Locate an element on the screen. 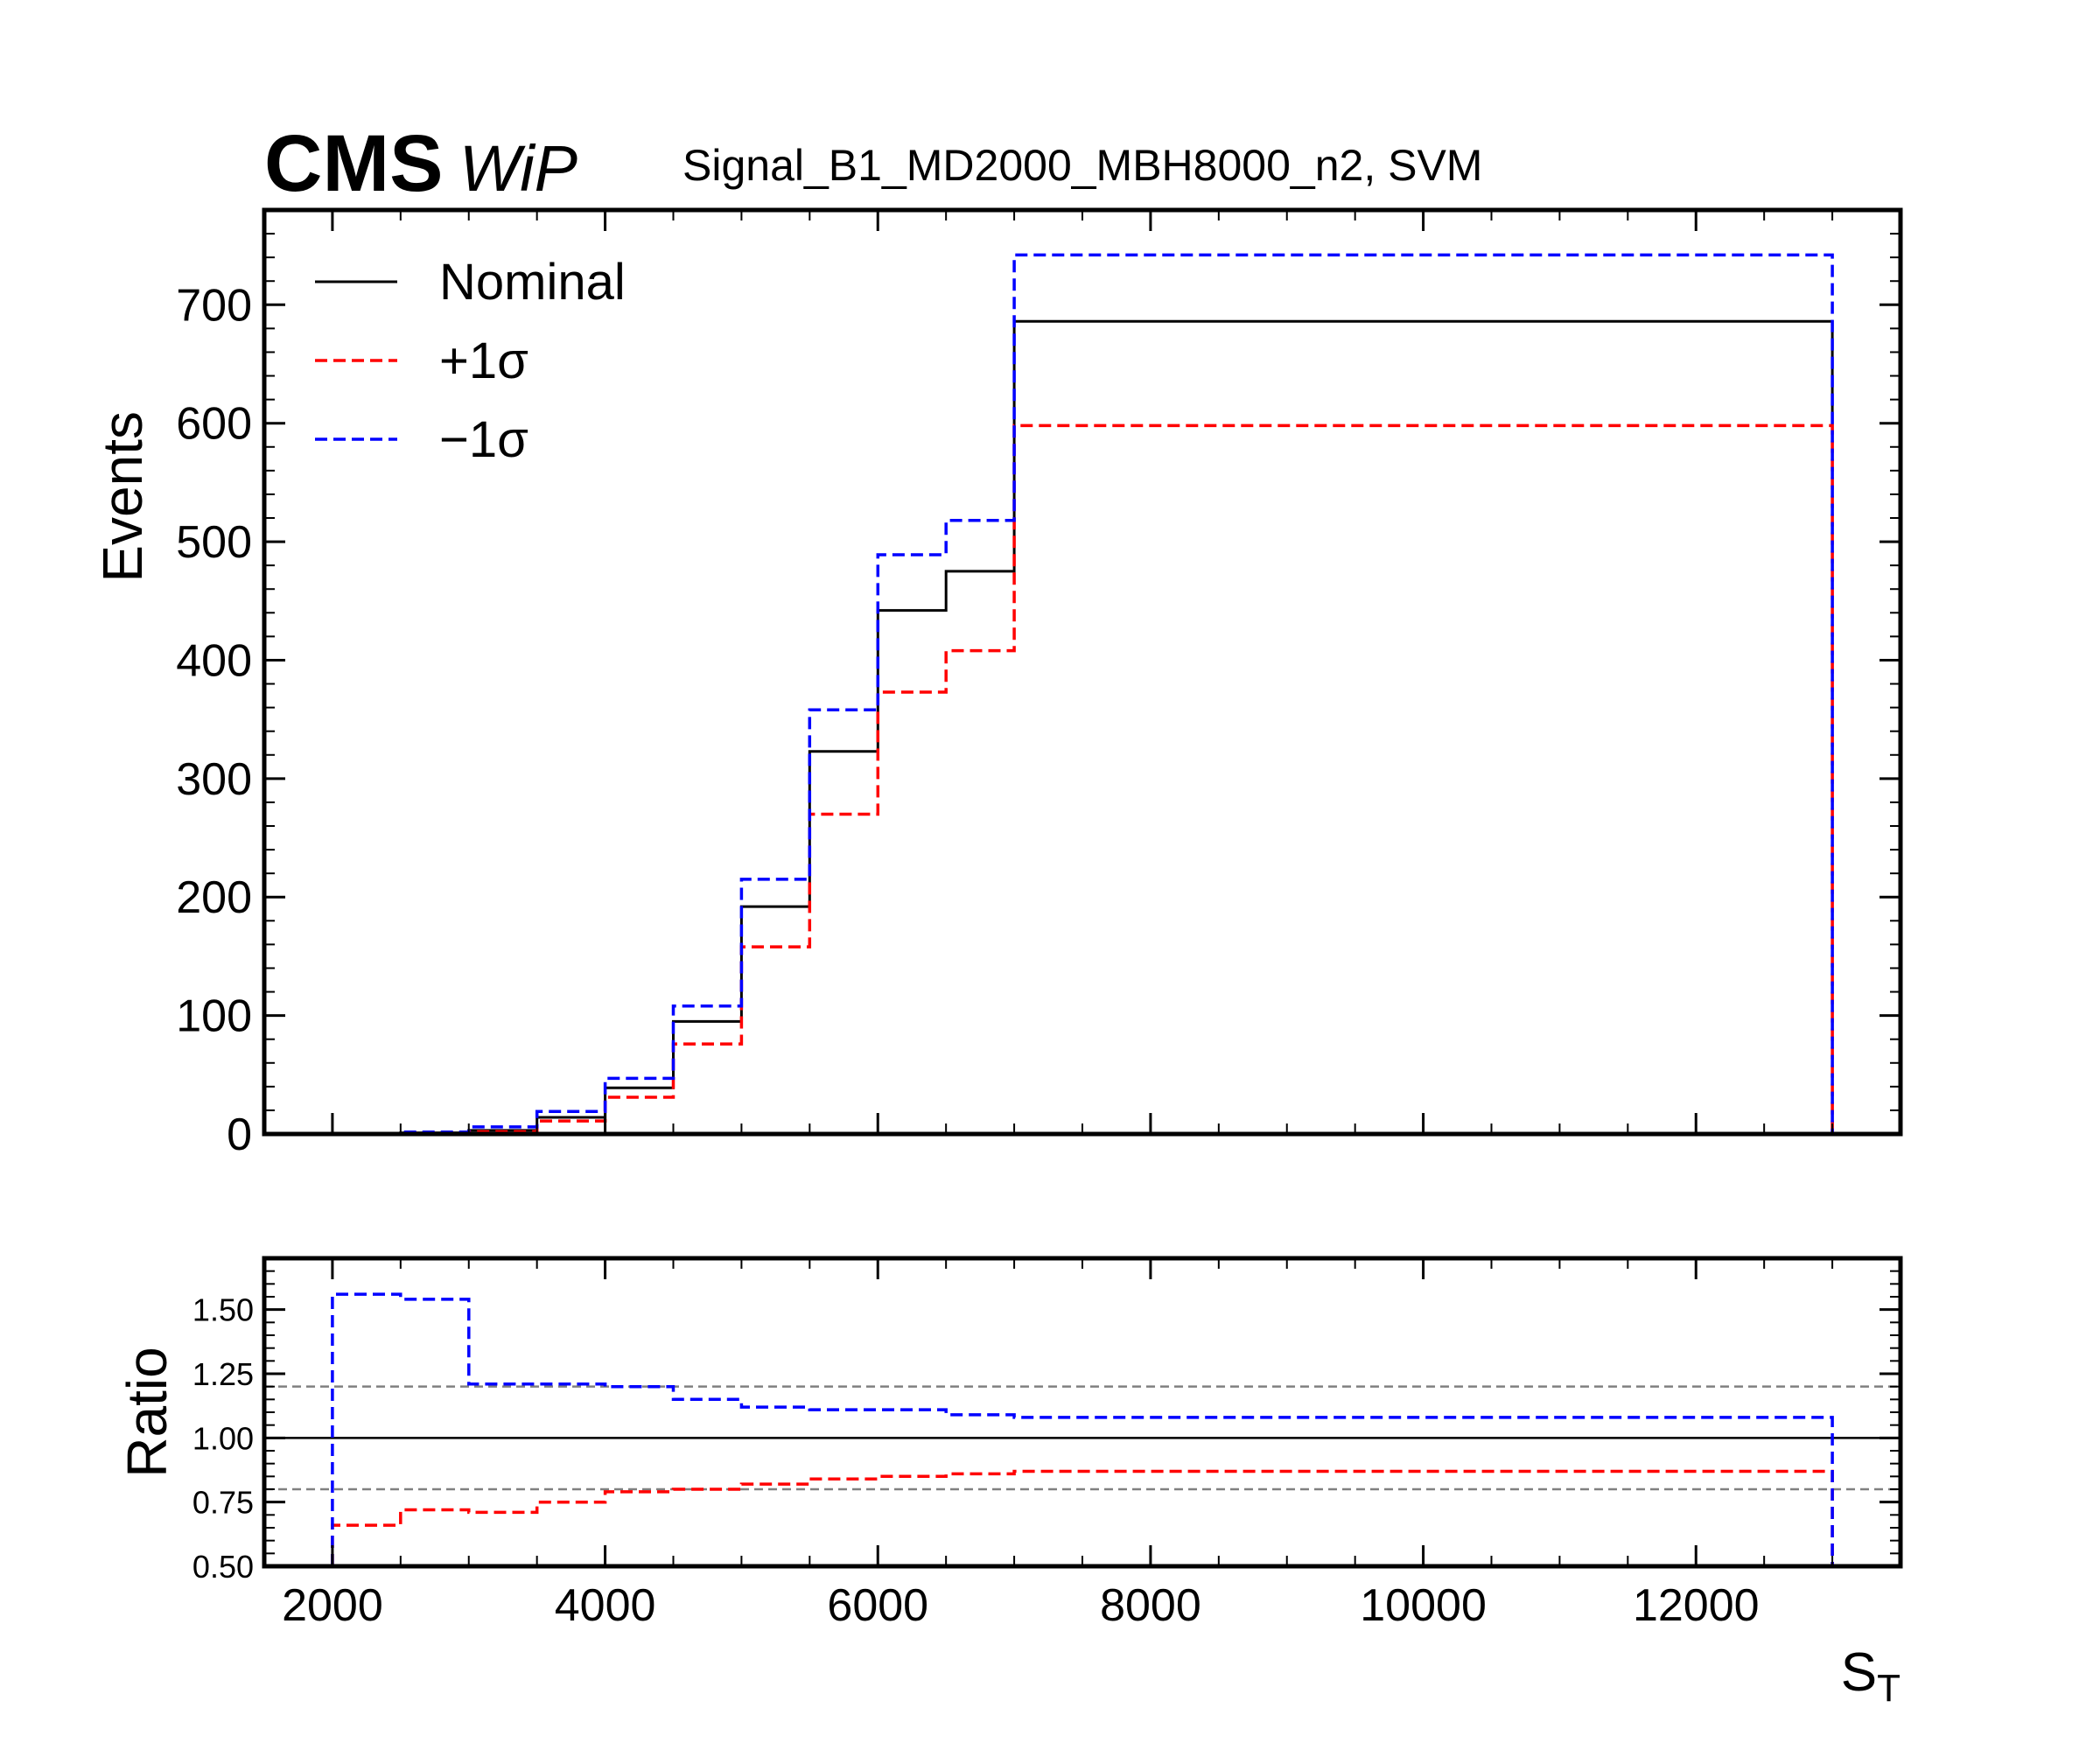  main-y-tick-label: 500 is located at coordinates (214, 542).